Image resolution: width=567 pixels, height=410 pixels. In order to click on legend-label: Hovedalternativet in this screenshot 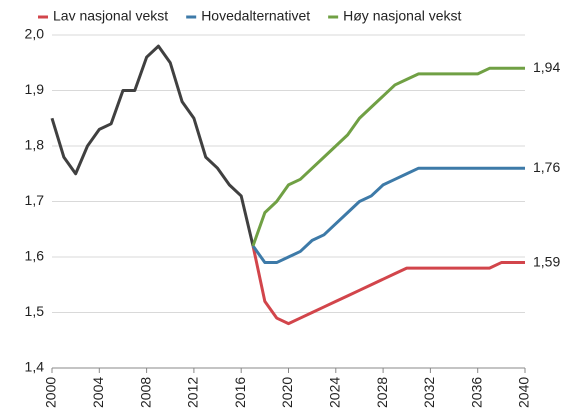, I will do `click(255, 16)`.